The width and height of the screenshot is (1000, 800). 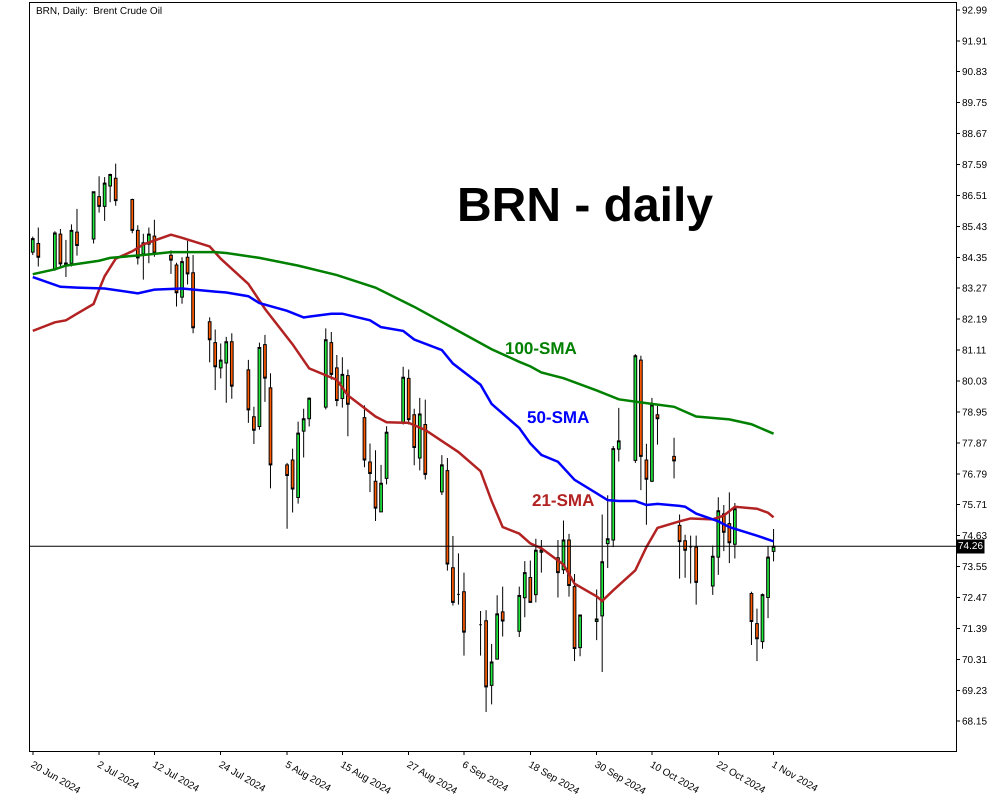 I want to click on y-tick-label: 86.51, so click(x=975, y=196).